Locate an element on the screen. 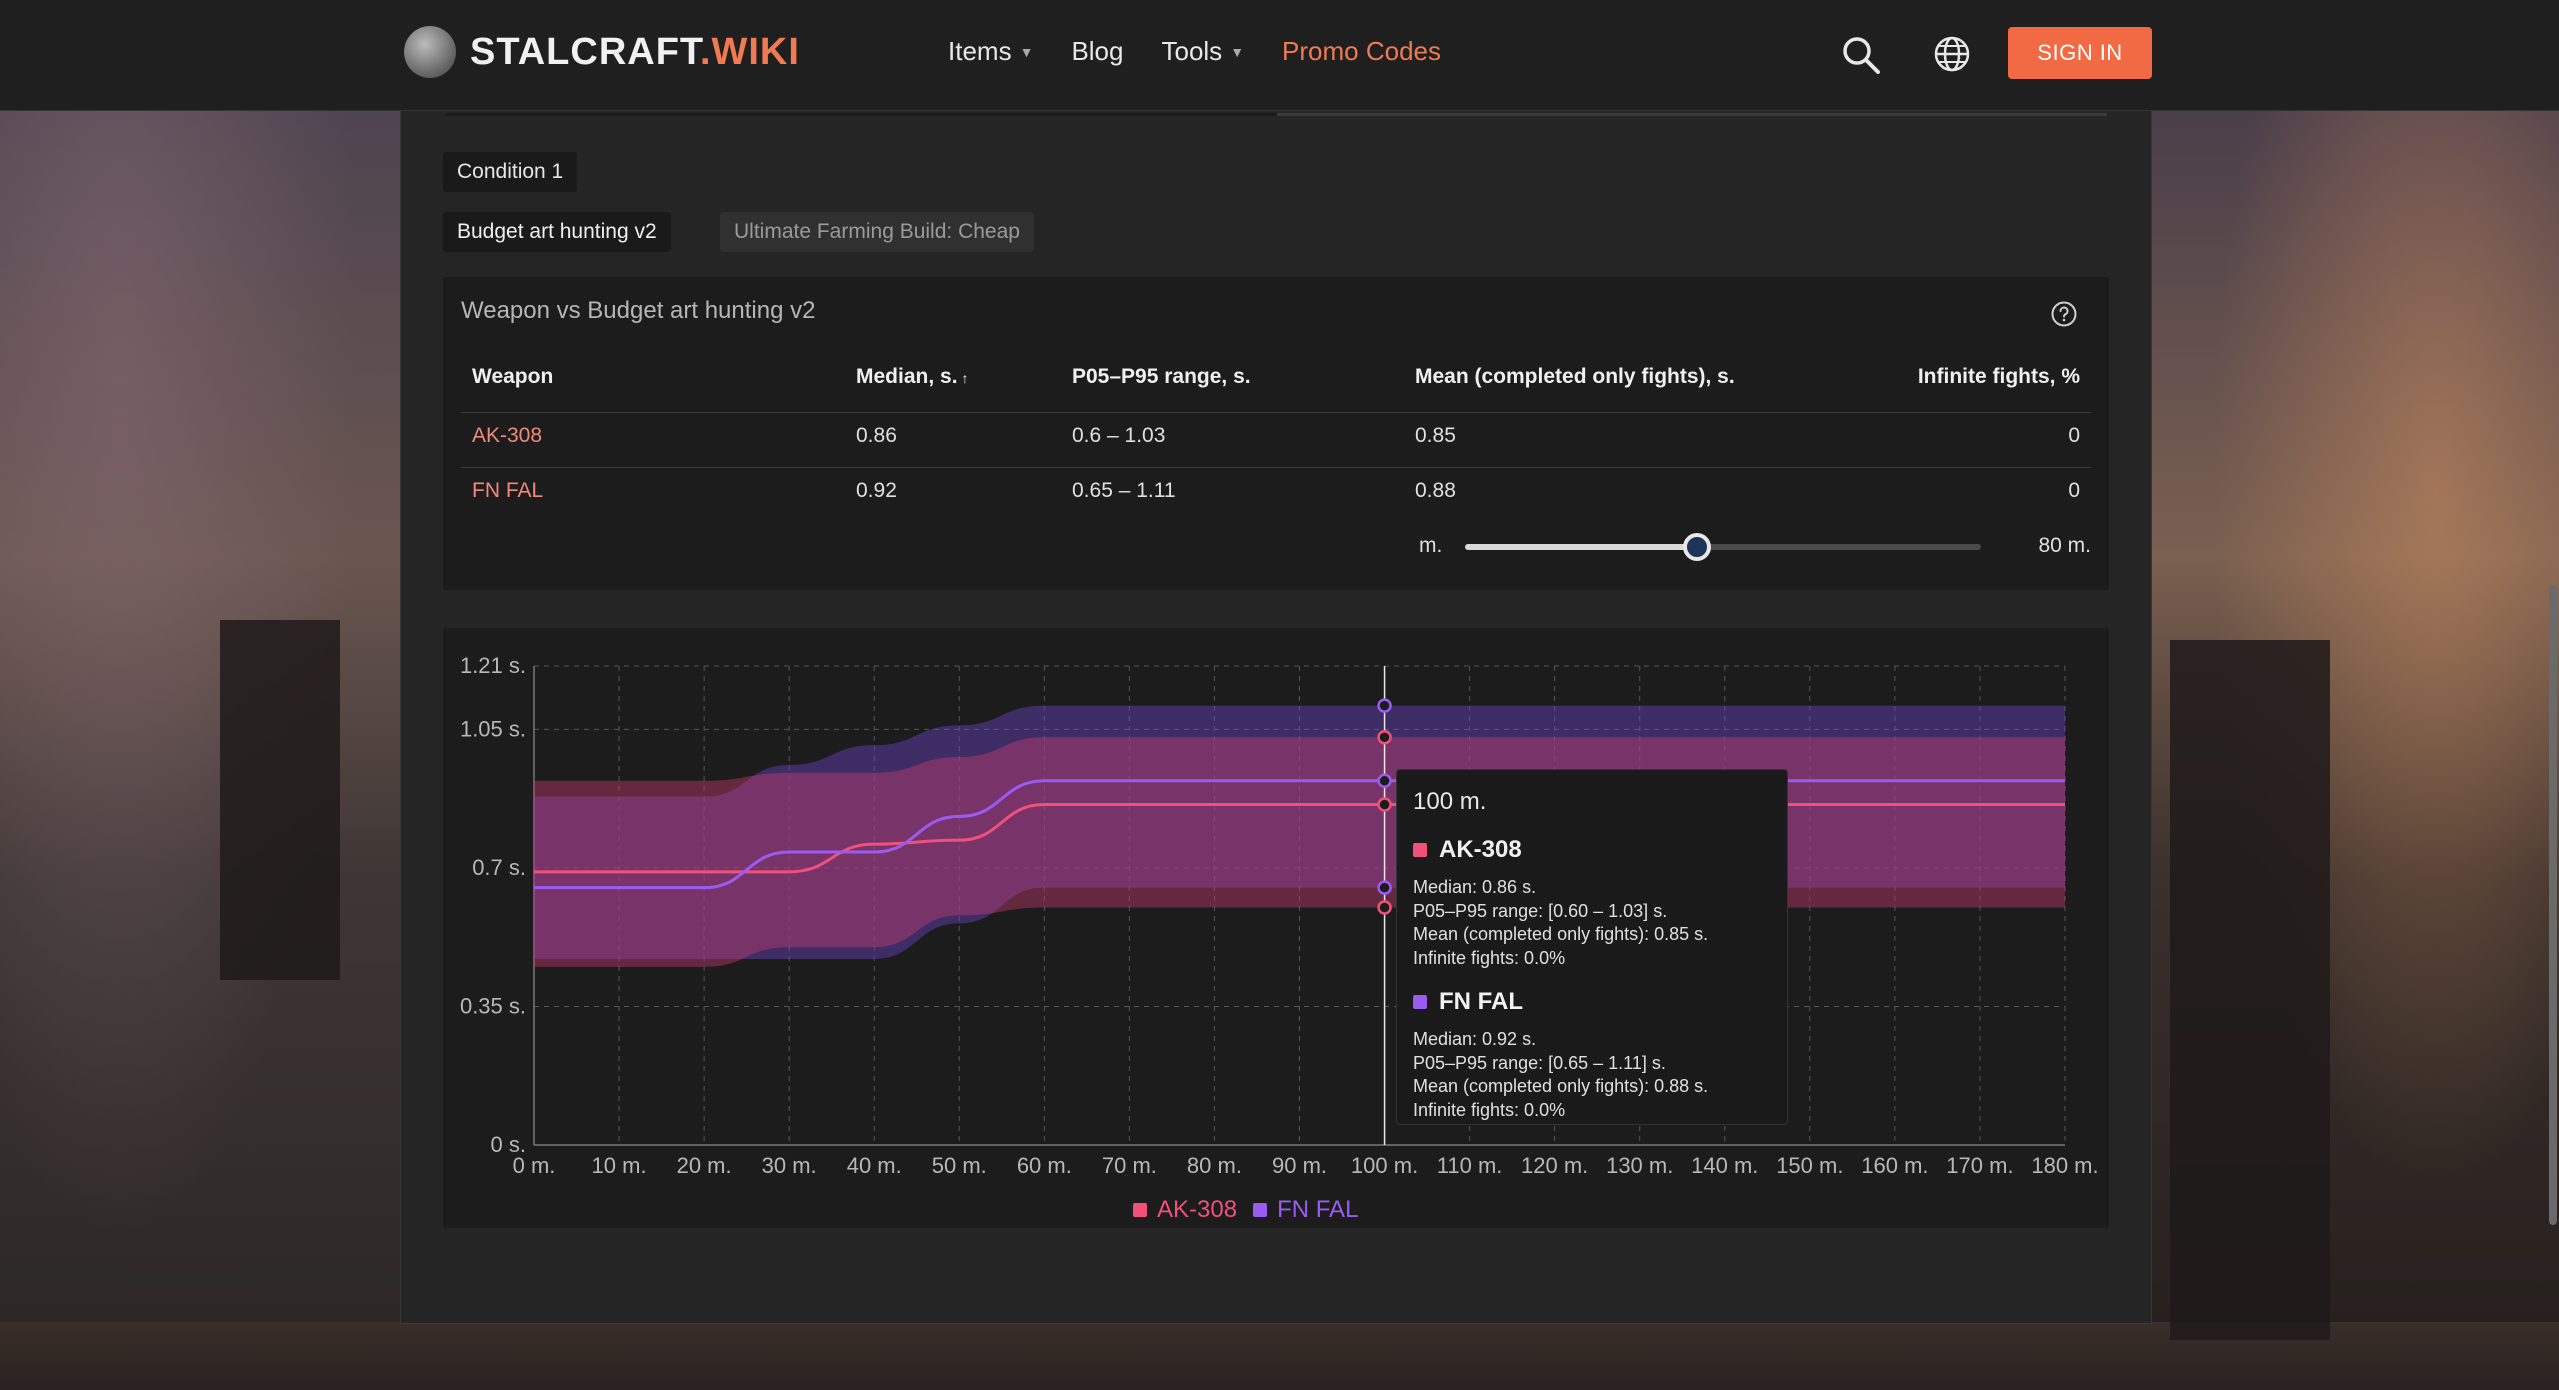 This screenshot has height=1390, width=2559. site-logo: STALCRAFT.WIKI is located at coordinates (602, 52).